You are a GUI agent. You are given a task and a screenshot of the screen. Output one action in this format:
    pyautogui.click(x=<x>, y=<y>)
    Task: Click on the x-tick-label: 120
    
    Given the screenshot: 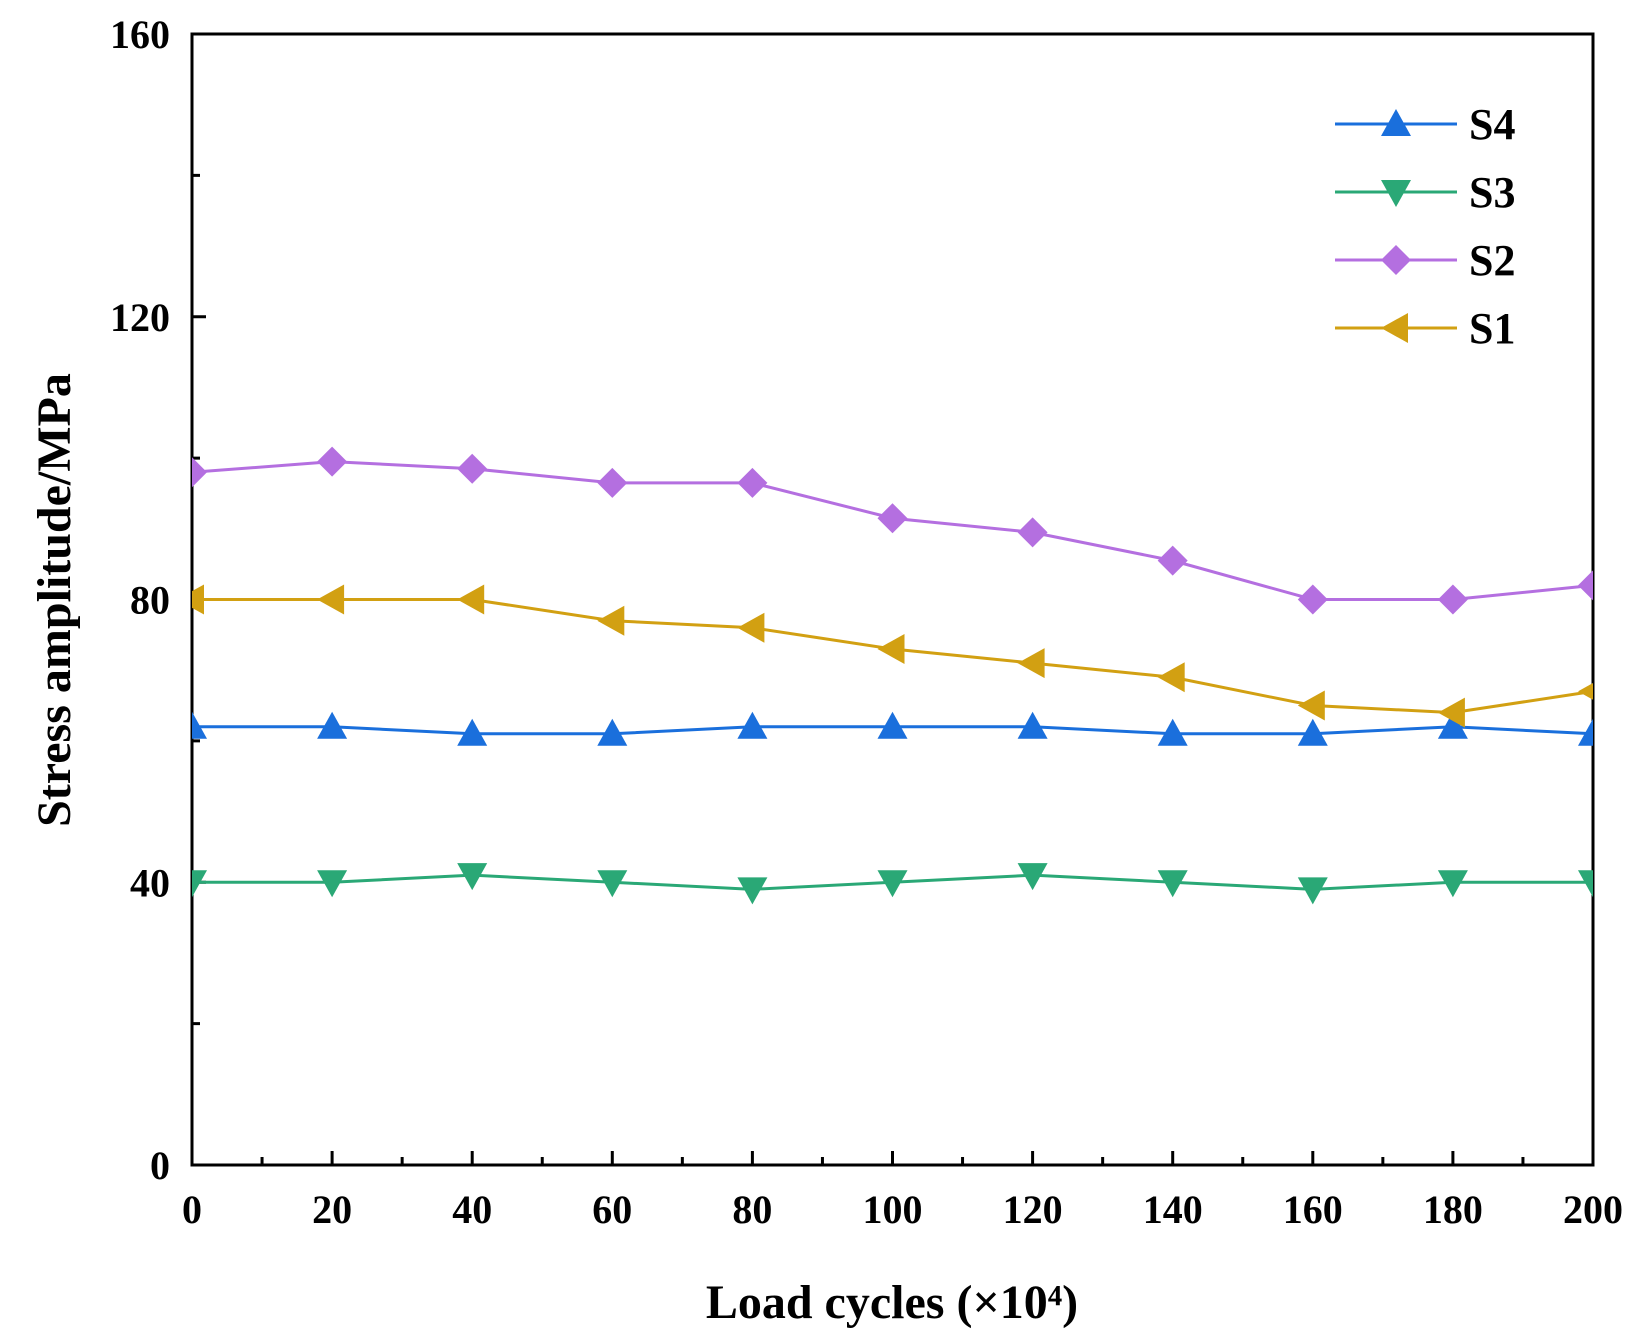 What is the action you would take?
    pyautogui.click(x=1033, y=1209)
    